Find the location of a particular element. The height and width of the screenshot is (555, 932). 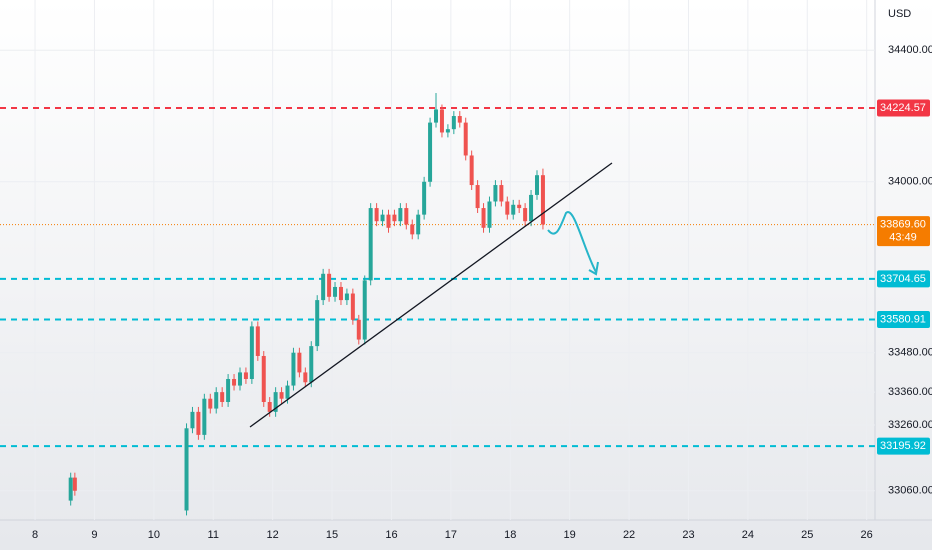

currency-label: USD is located at coordinates (899, 14).